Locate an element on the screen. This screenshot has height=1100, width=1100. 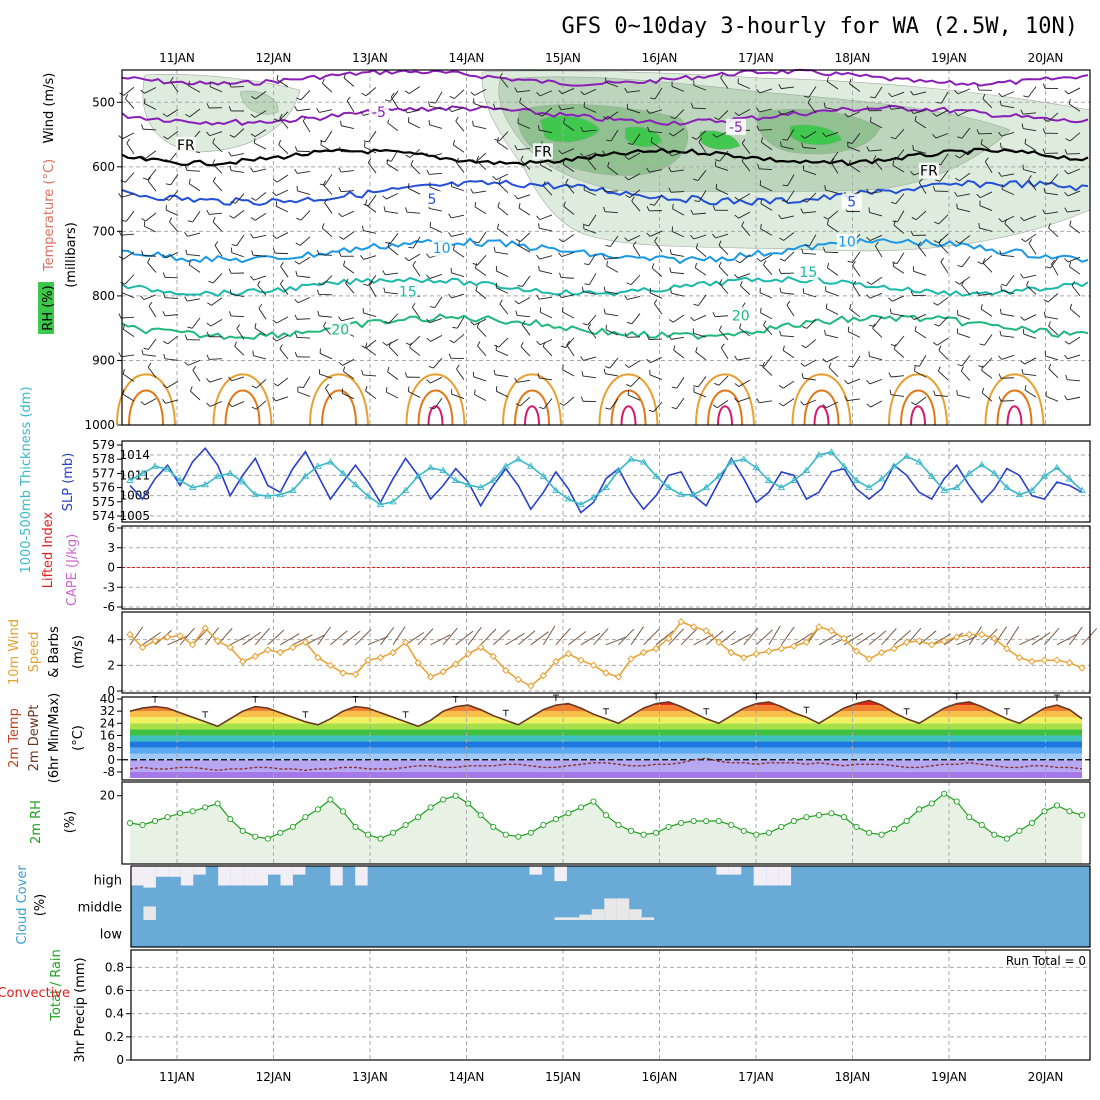
cloud-ylabel-line1: Cloud Cover is located at coordinates (22, 905).